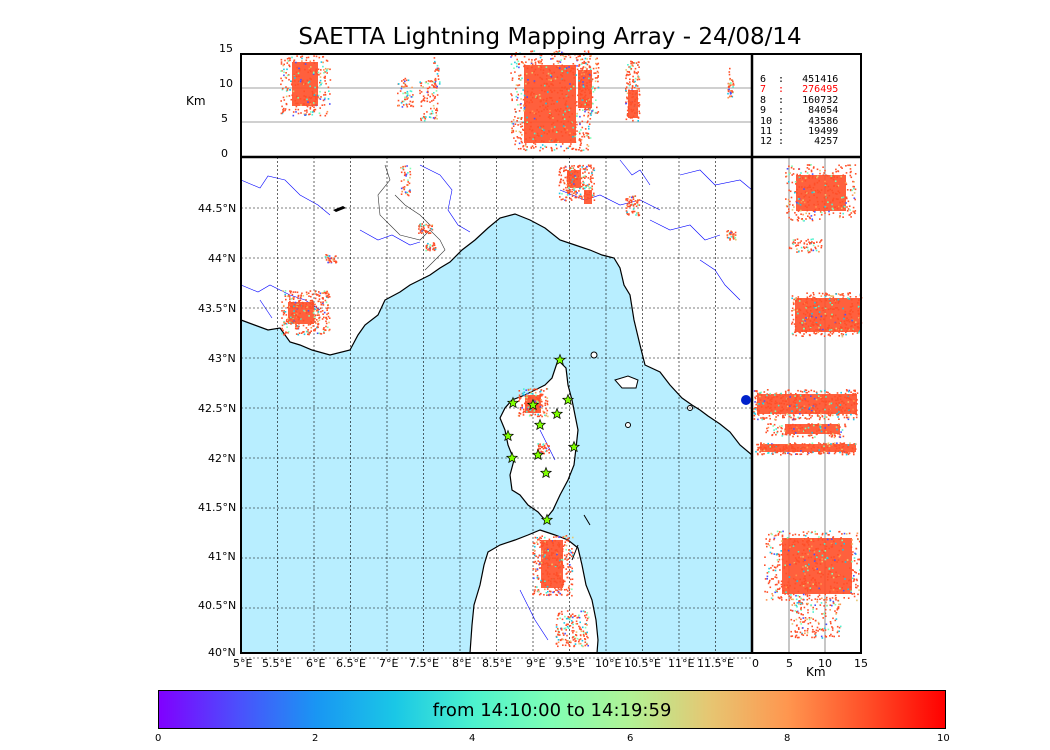 Image resolution: width=1050 pixels, height=750 pixels. I want to click on colorbar-tick: 6, so click(630, 738).